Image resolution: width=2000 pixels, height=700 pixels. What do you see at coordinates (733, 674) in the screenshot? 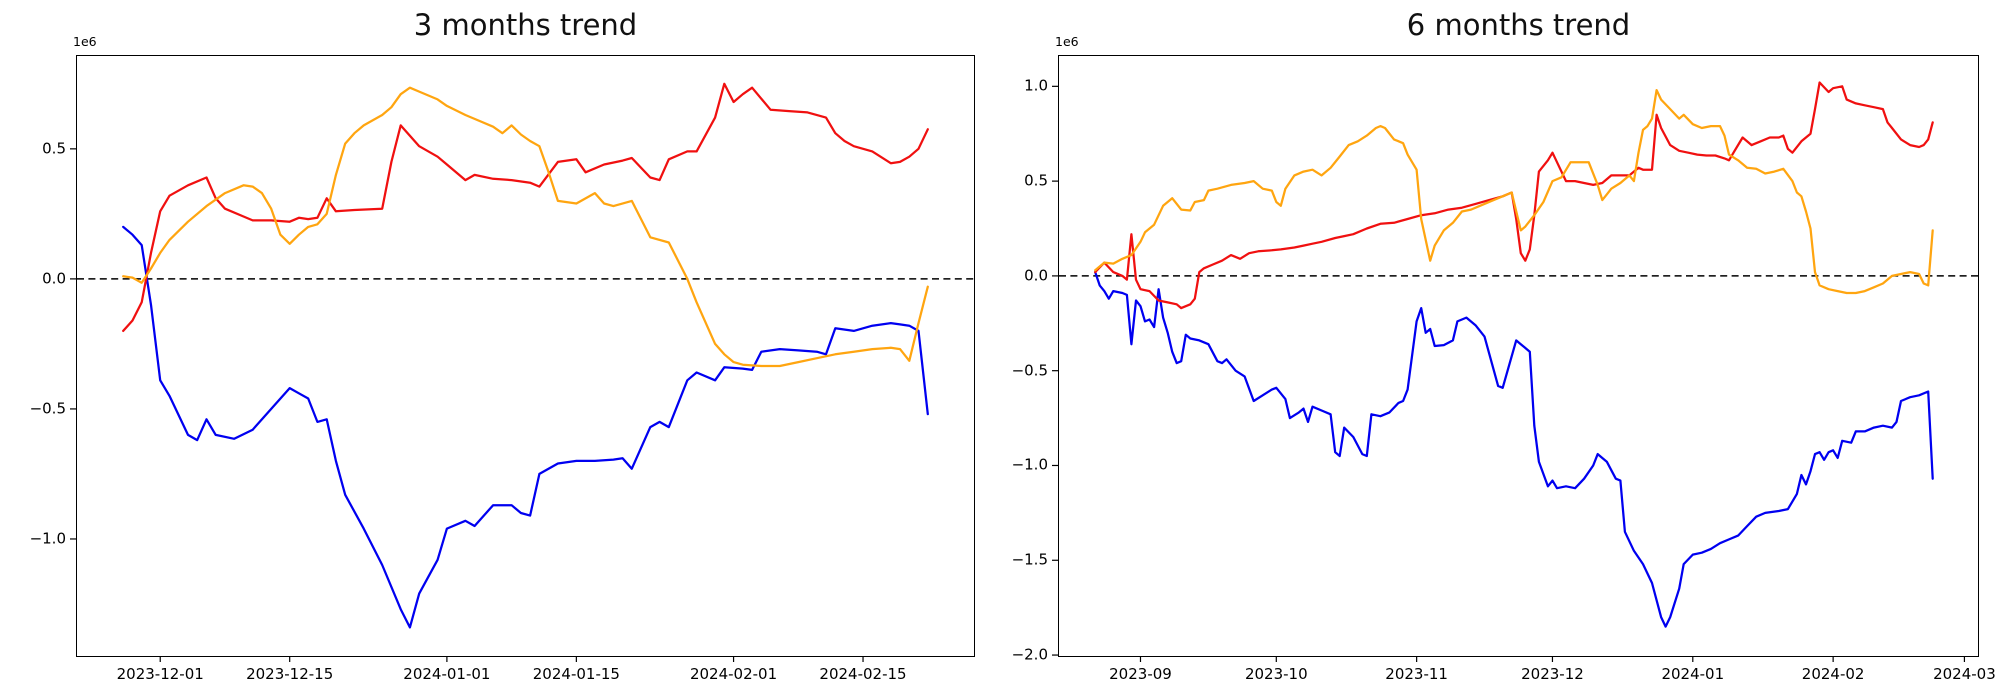
I see `x-tick-label: 2024-02-01` at bounding box center [733, 674].